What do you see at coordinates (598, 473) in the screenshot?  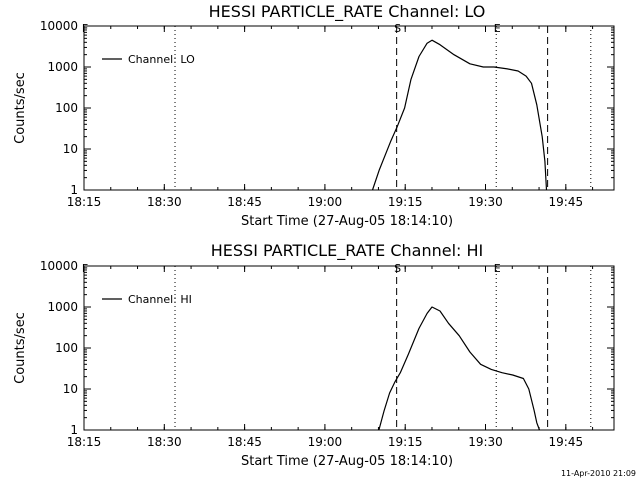 I see `timestamp-stamp: 11-Apr-2010 21:09` at bounding box center [598, 473].